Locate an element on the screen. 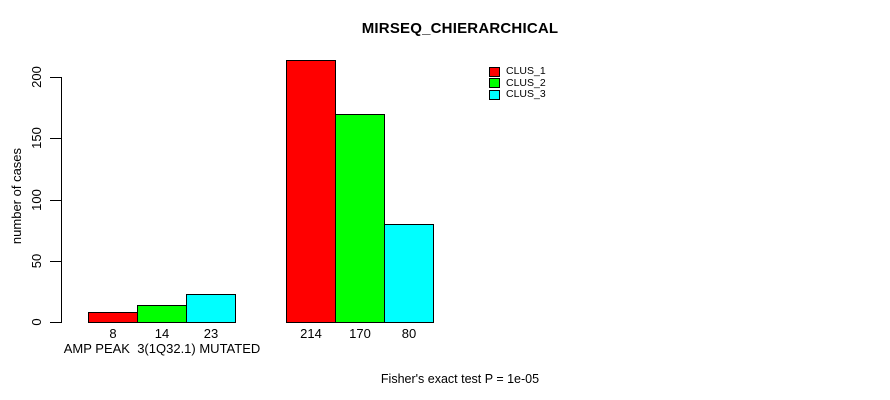 The image size is (890, 400). annotation-text: Fisher's exact test P = 1e-05 is located at coordinates (460, 379).